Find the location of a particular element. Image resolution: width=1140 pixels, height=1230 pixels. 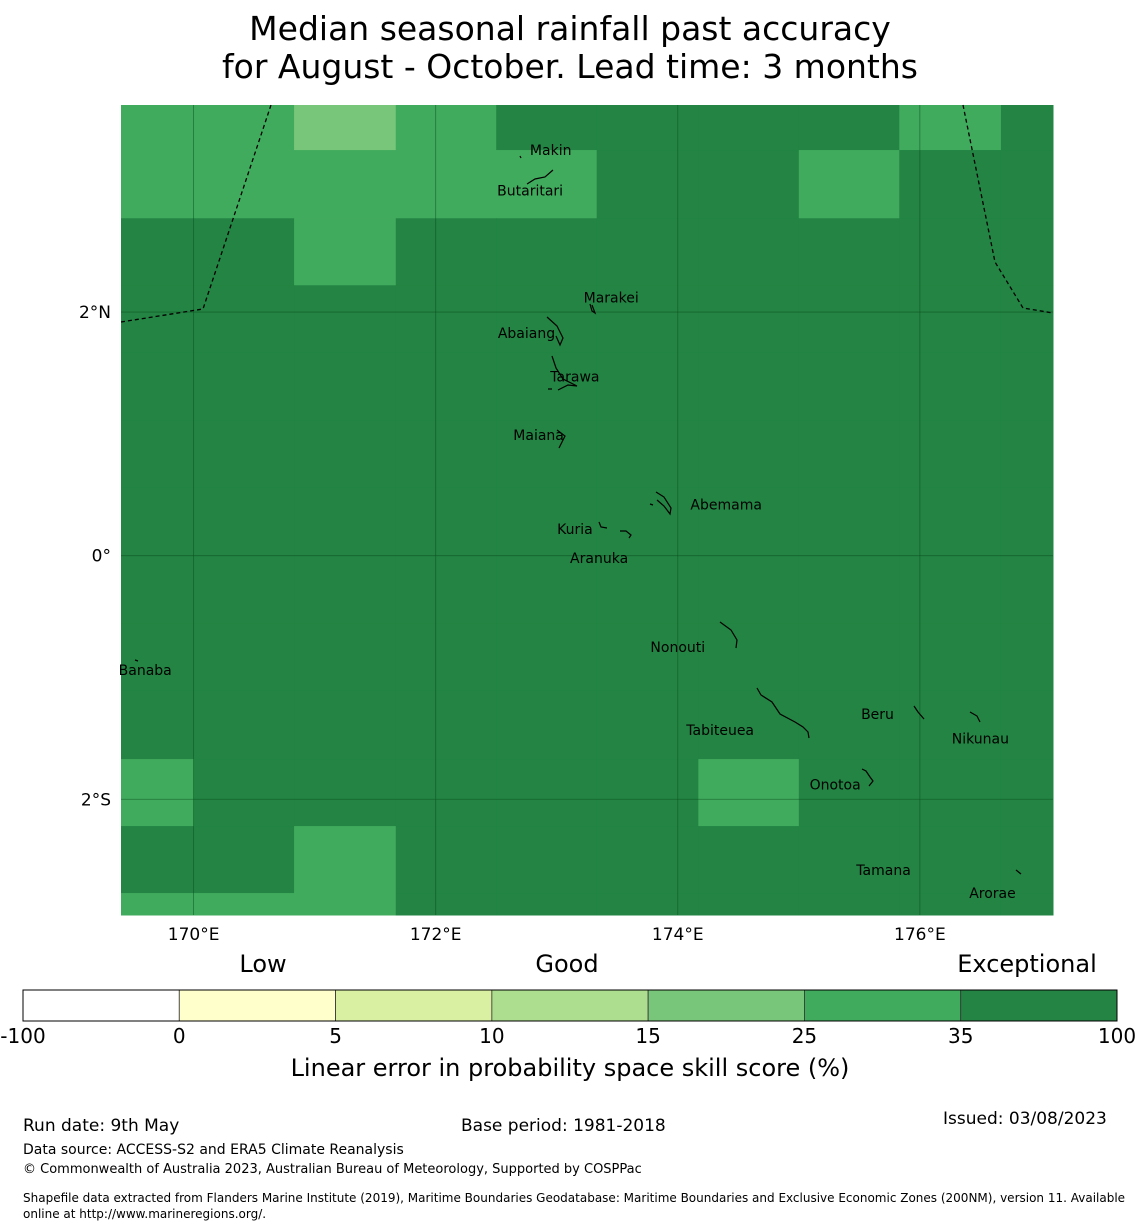

place-label-maiana: Maiana is located at coordinates (538, 436).